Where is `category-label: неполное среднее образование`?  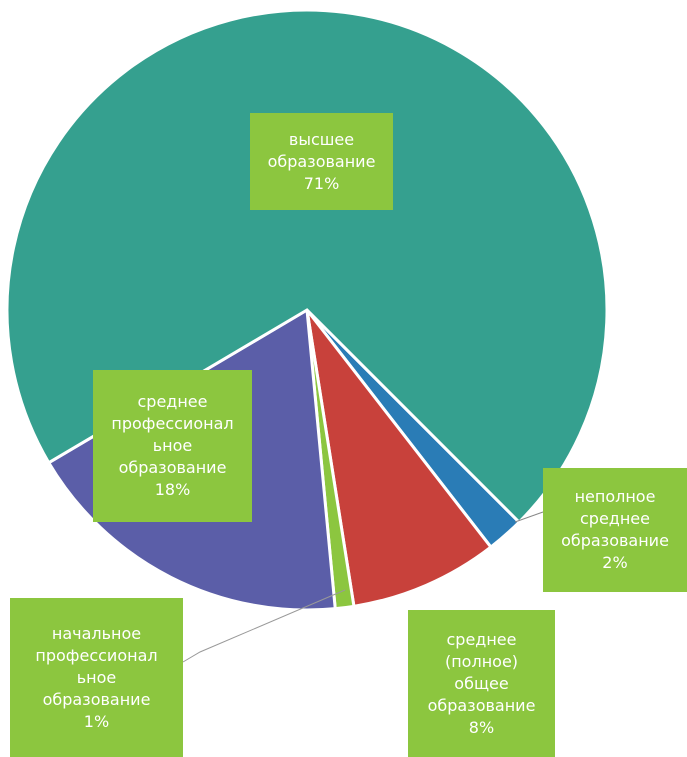 category-label: неполное среднее образование is located at coordinates (615, 518).